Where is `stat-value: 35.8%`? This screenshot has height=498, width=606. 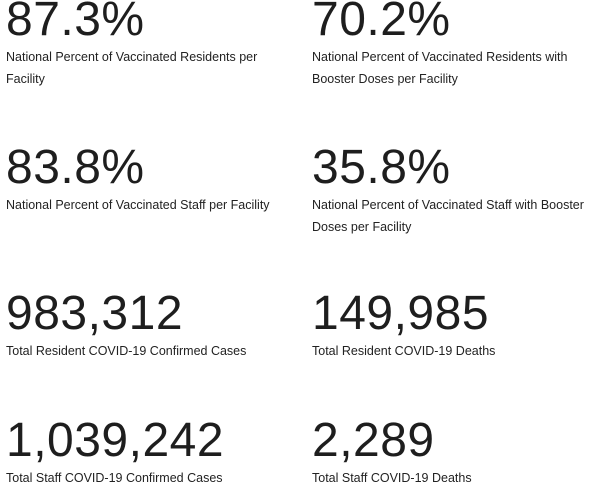 stat-value: 35.8% is located at coordinates (381, 167).